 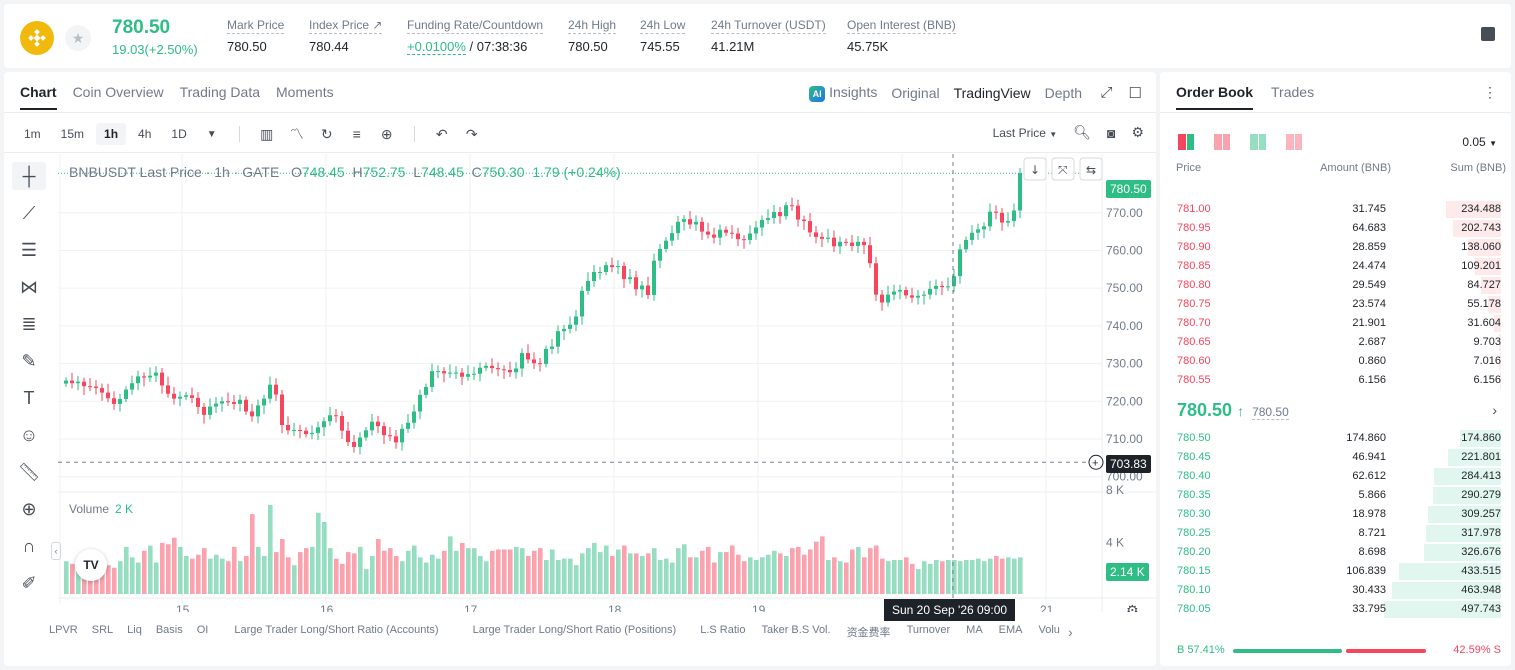 What do you see at coordinates (1294, 142) in the screenshot?
I see `orderbook-depth-icon` at bounding box center [1294, 142].